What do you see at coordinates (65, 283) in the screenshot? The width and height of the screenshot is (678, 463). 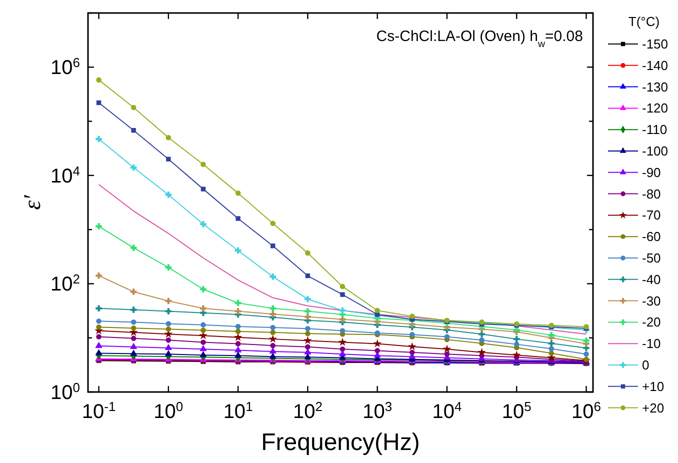 I see `y-tick-label: 10$^{2}$` at bounding box center [65, 283].